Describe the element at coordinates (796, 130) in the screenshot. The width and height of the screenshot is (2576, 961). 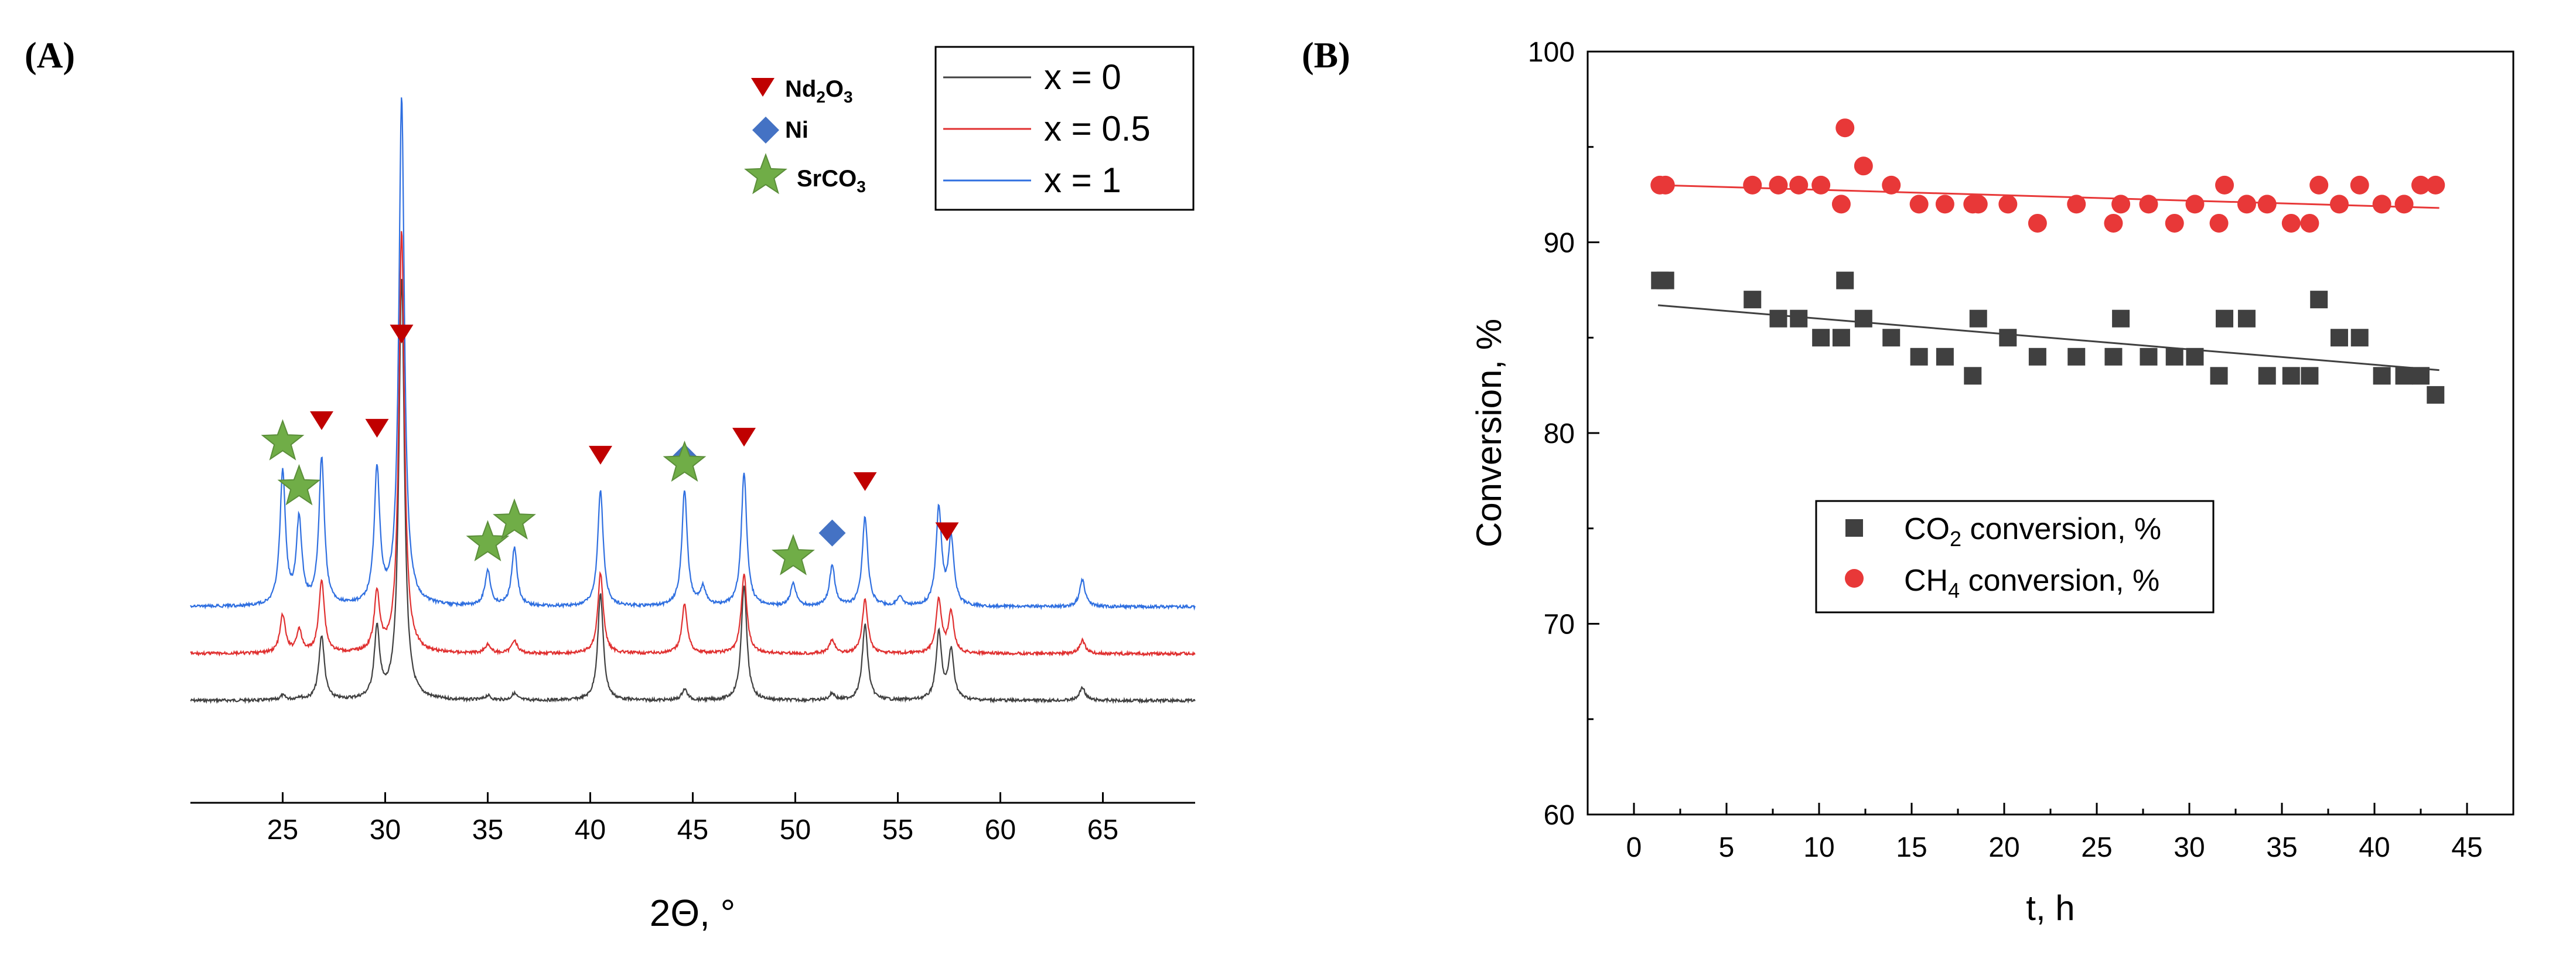
I see `ni-legend-label: Ni` at that location.